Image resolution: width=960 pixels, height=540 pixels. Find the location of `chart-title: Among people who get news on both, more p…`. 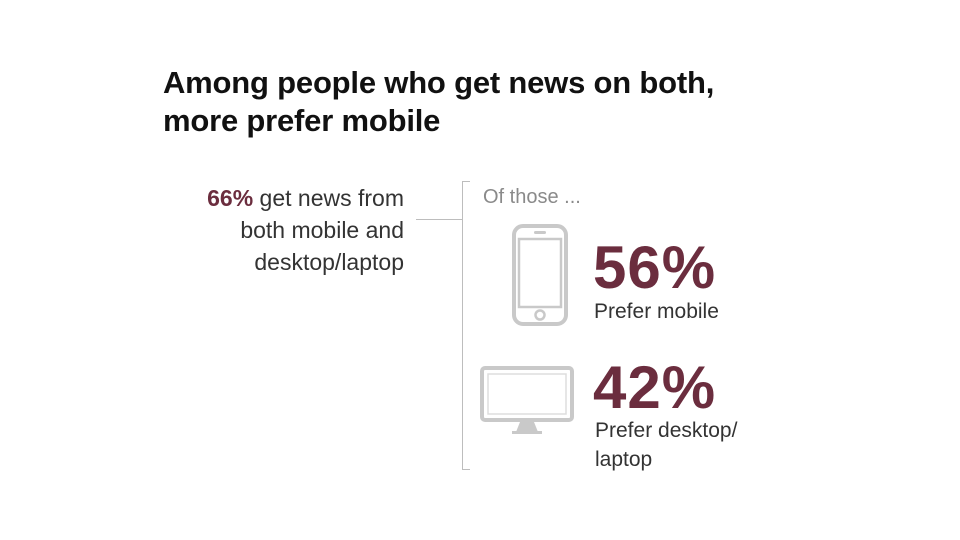

chart-title: Among people who get news on both, more p… is located at coordinates (439, 101).